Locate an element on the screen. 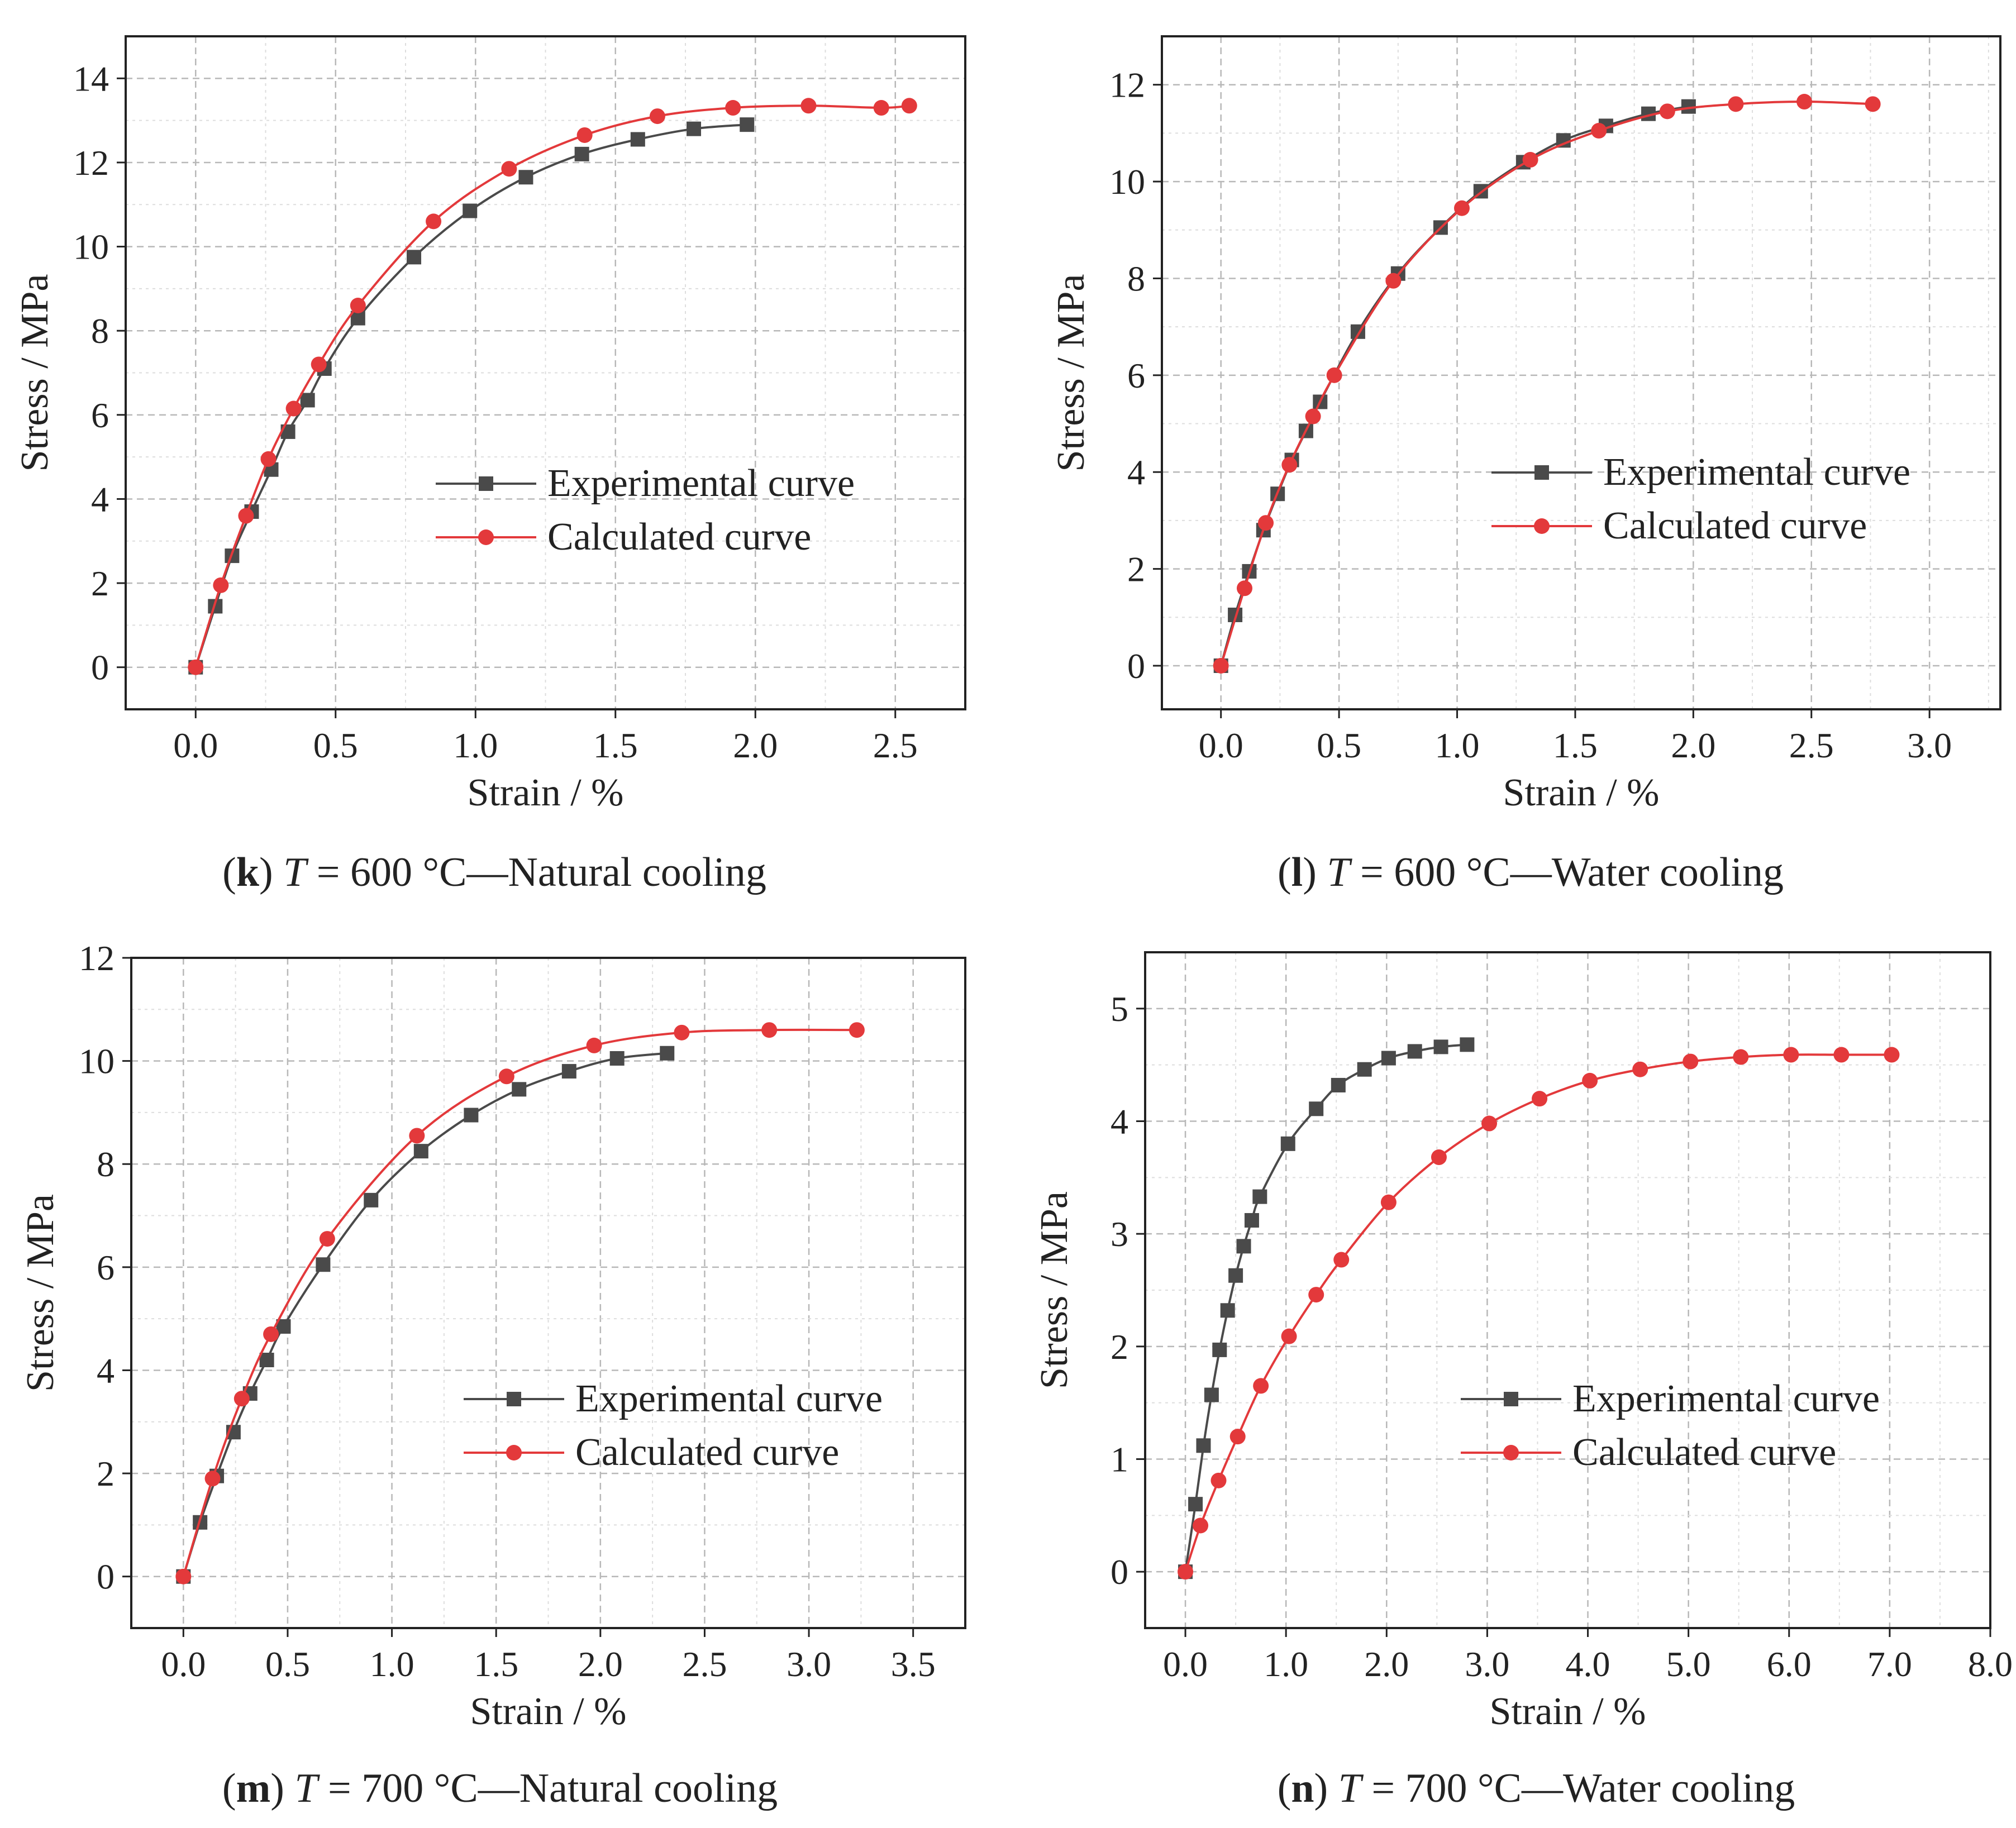 Image resolution: width=2016 pixels, height=1828 pixels. x-tick-label: 2.5 is located at coordinates (1811, 745).